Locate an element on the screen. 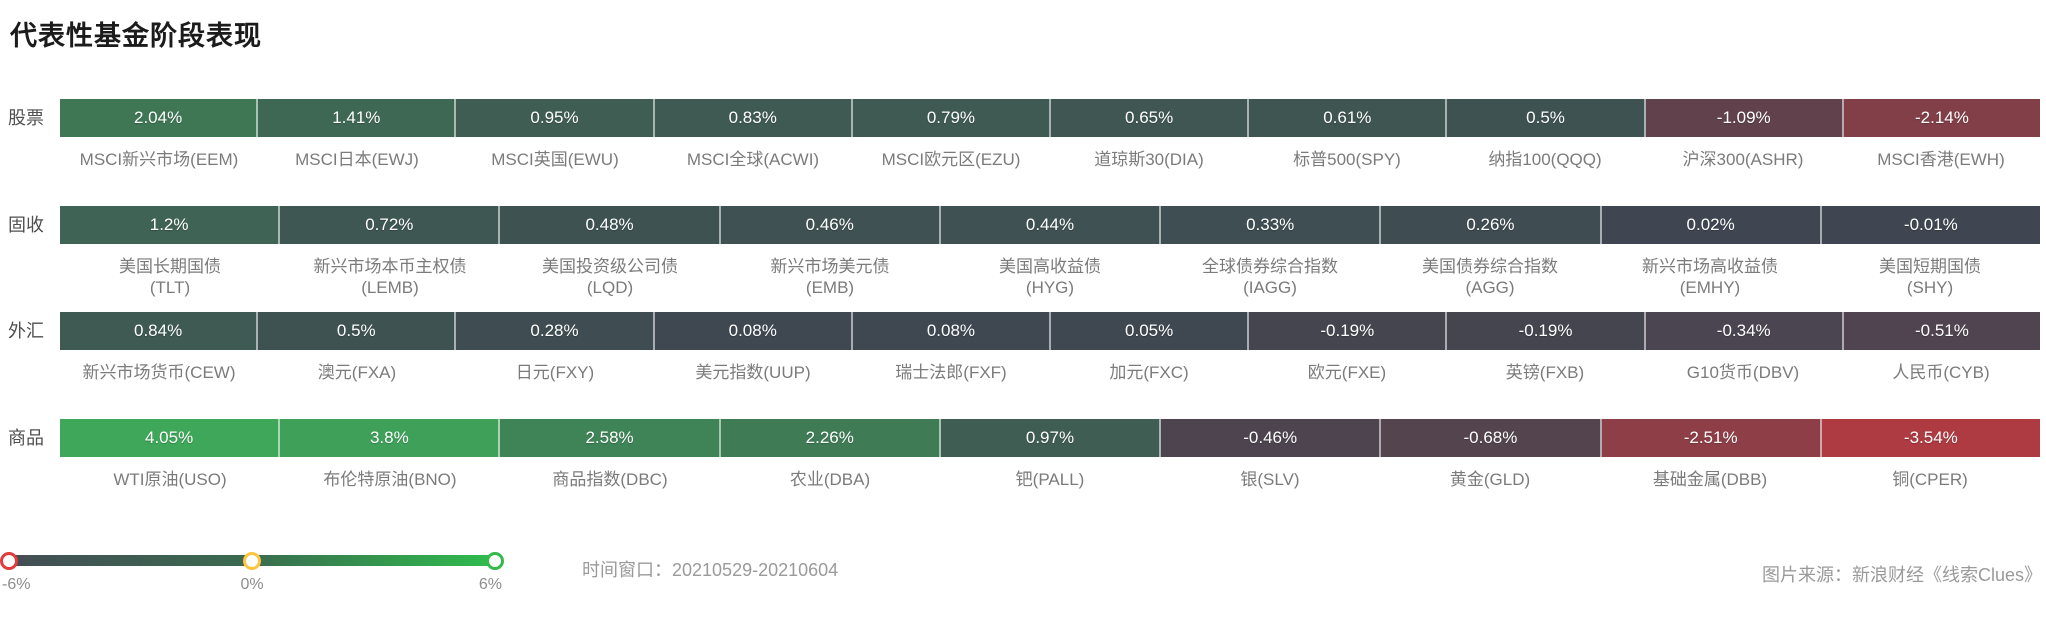 Image resolution: width=2046 pixels, height=627 pixels. cell-fund-label: 美国长期国债 (TLT) is located at coordinates (170, 277).